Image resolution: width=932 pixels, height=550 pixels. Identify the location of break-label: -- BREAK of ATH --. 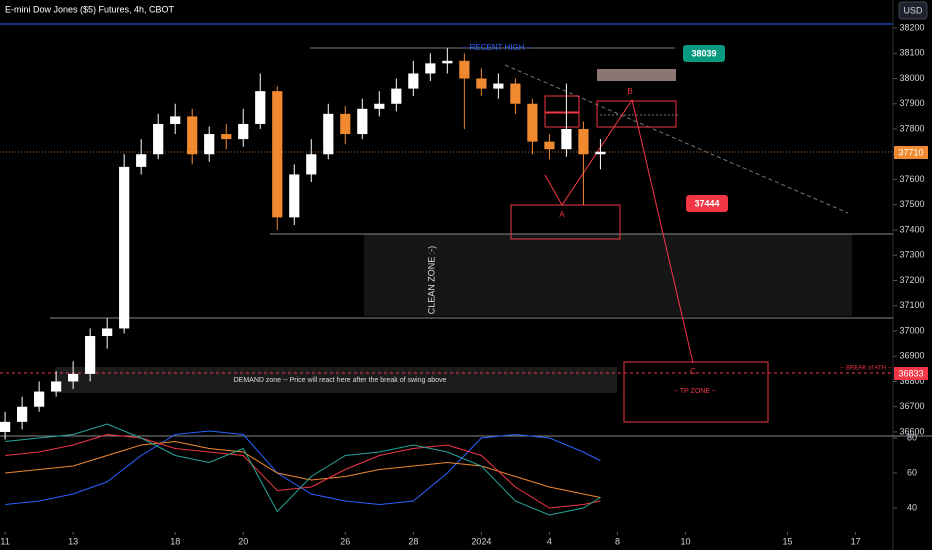
(865, 369).